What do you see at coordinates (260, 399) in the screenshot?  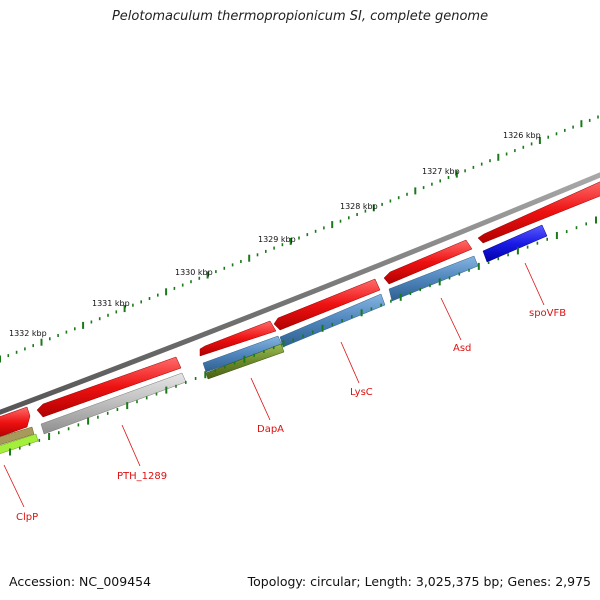 I see `leader-dapa` at bounding box center [260, 399].